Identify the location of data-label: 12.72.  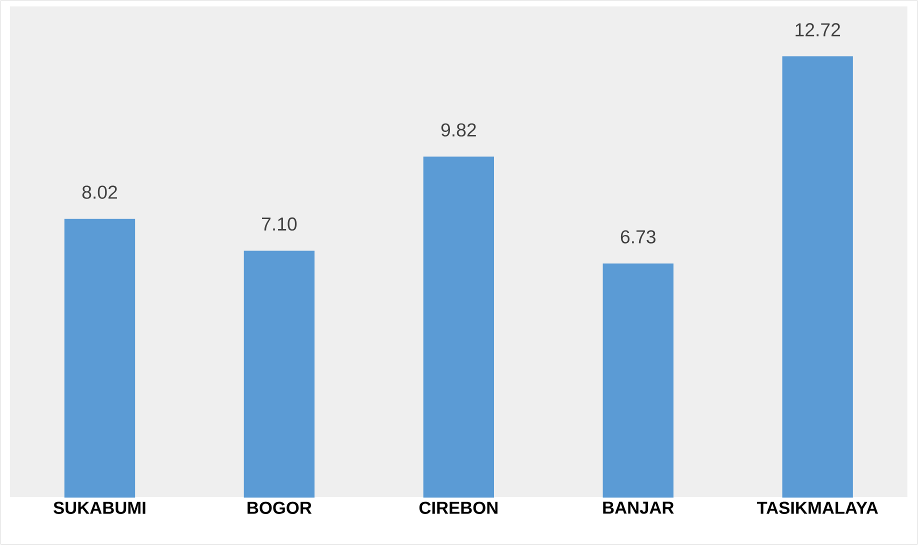
(818, 29).